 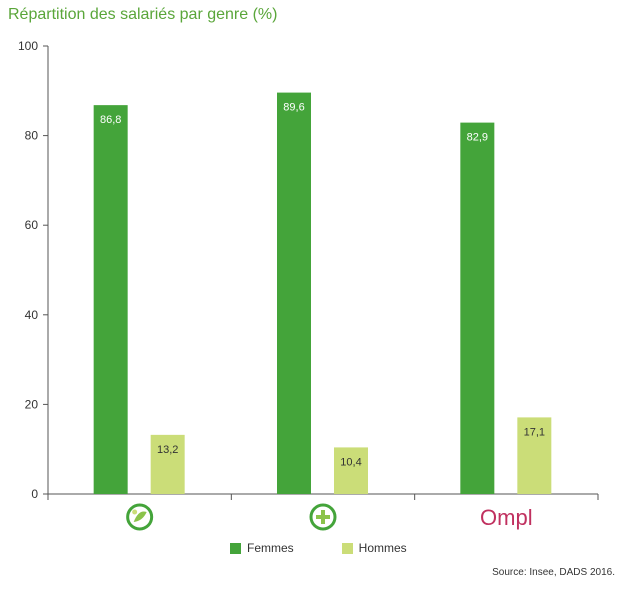 I want to click on legend: Femmes Hommes, so click(x=342, y=548).